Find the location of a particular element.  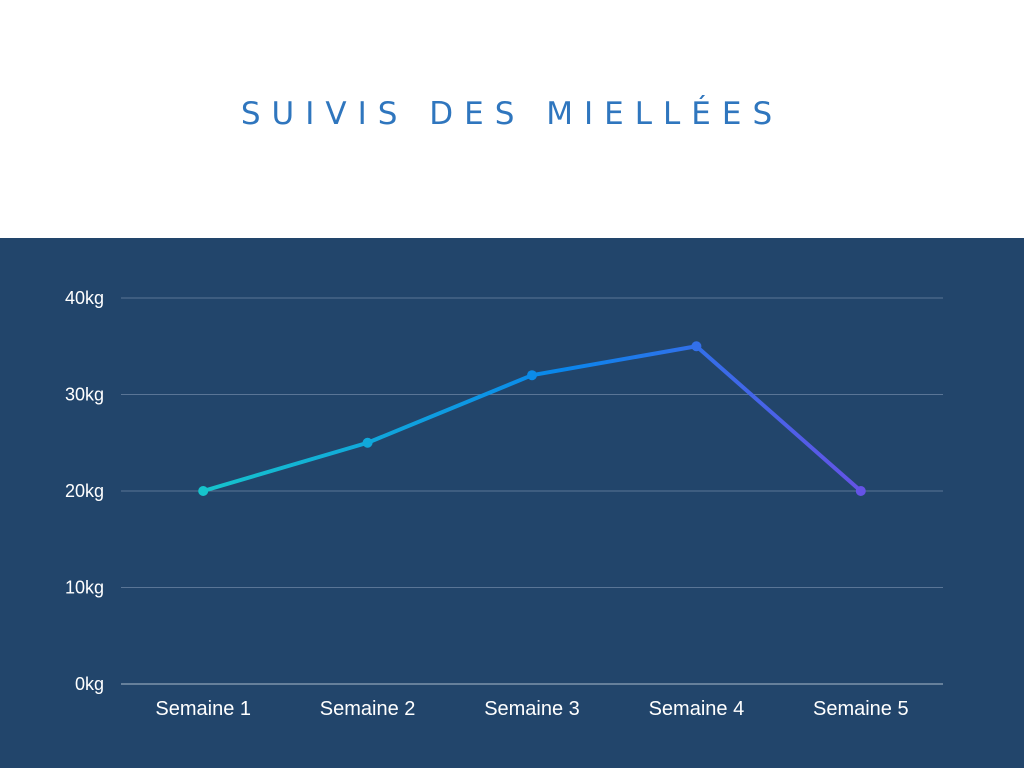

x-tick-label: Semaine 2 is located at coordinates (368, 709).